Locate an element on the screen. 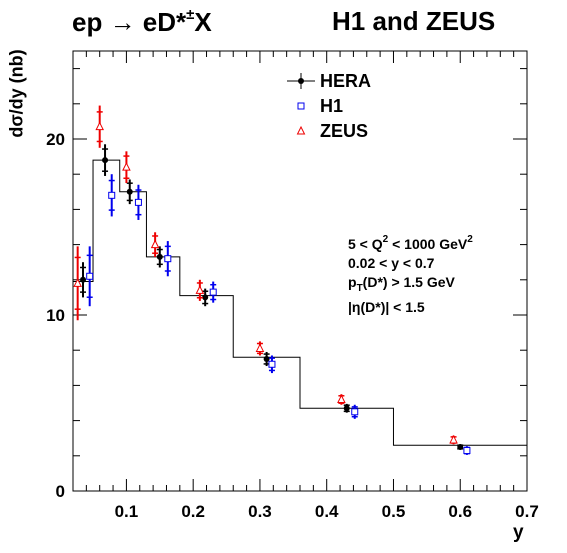  cut-q2: 5 < Q2 < 1000 GeV2 is located at coordinates (410, 243).